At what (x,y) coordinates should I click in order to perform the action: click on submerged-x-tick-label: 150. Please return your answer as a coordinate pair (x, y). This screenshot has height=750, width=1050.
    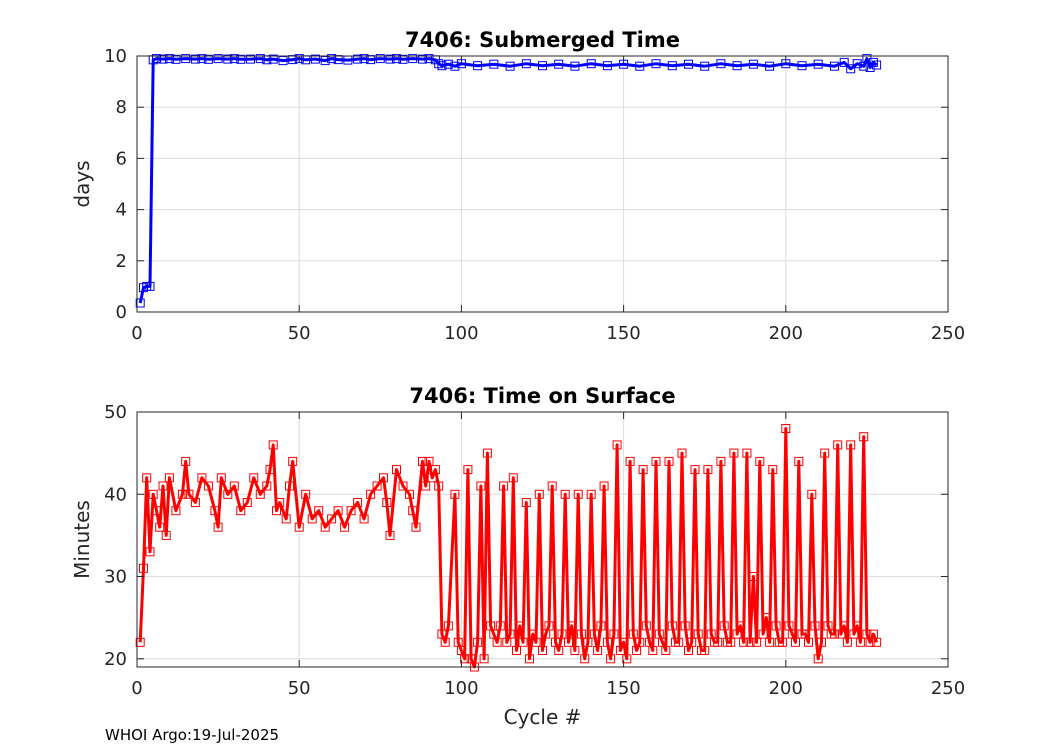
    Looking at the image, I should click on (623, 333).